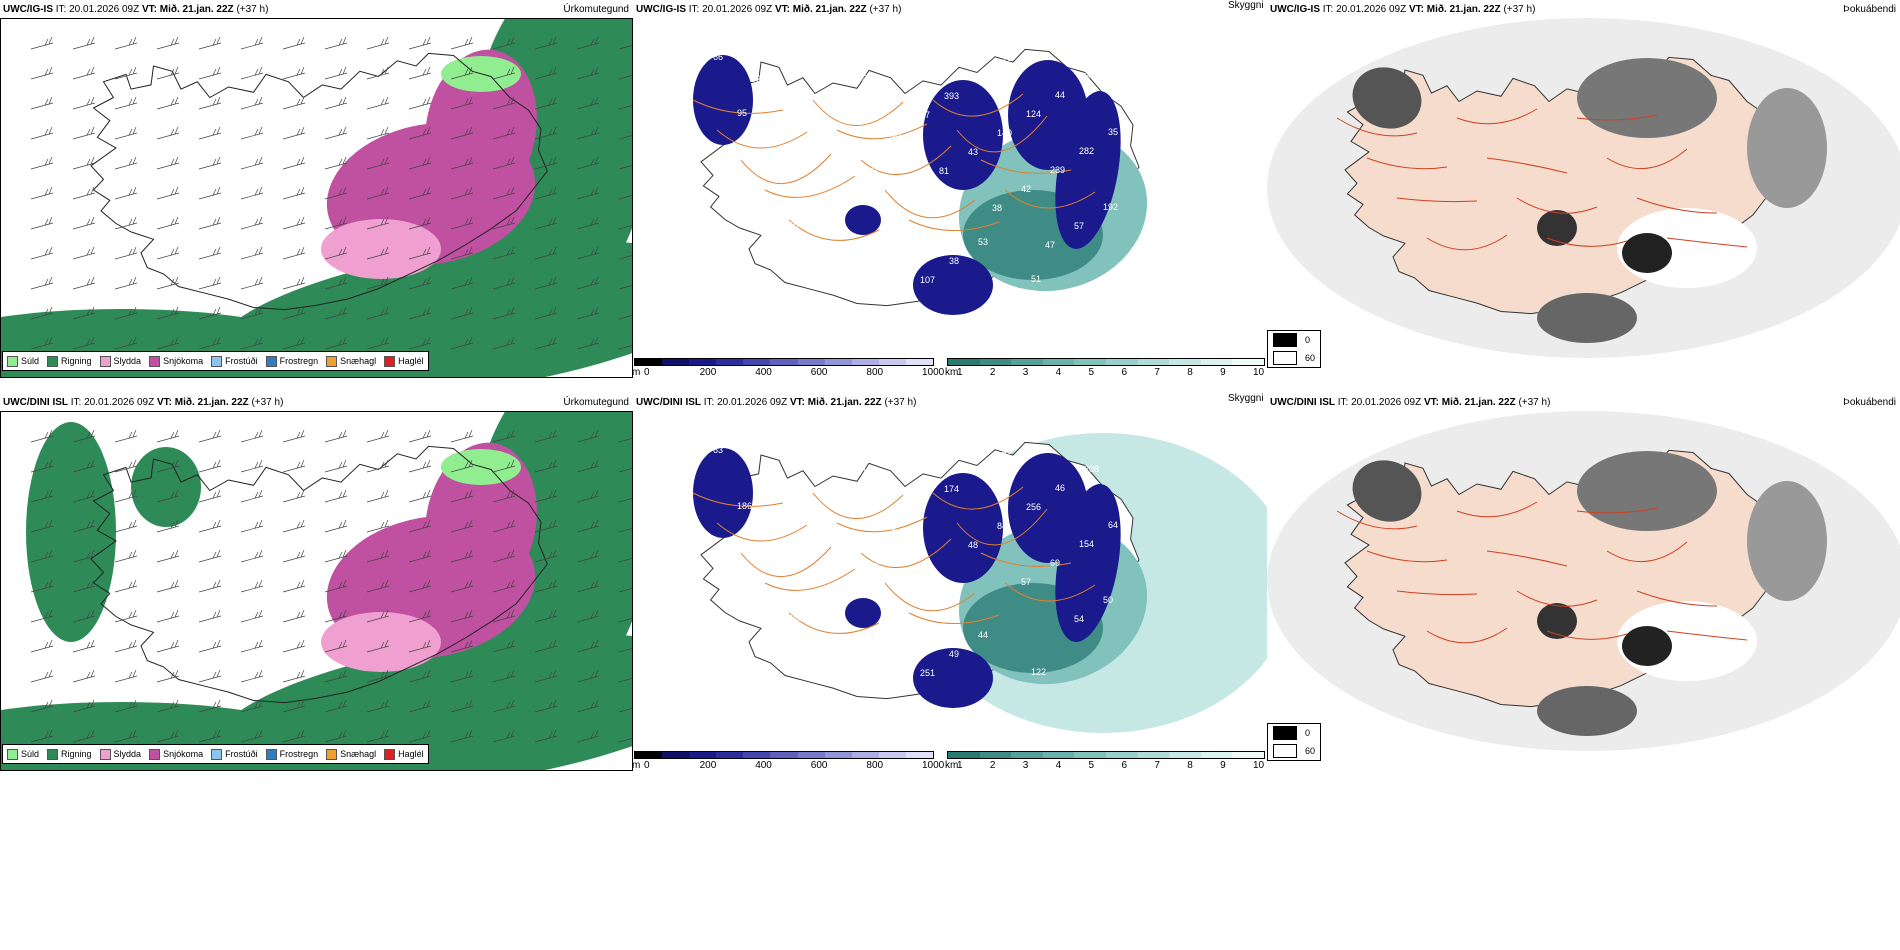 The width and height of the screenshot is (1900, 950). What do you see at coordinates (983, 242) in the screenshot?
I see `ceiling-value-label: 53` at bounding box center [983, 242].